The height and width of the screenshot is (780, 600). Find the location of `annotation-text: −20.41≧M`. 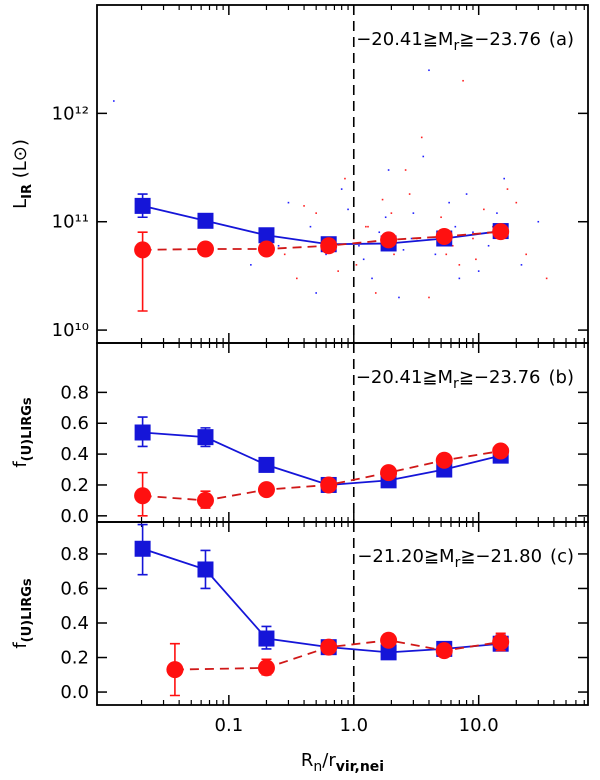

annotation-text: −20.41≧M is located at coordinates (404, 39).